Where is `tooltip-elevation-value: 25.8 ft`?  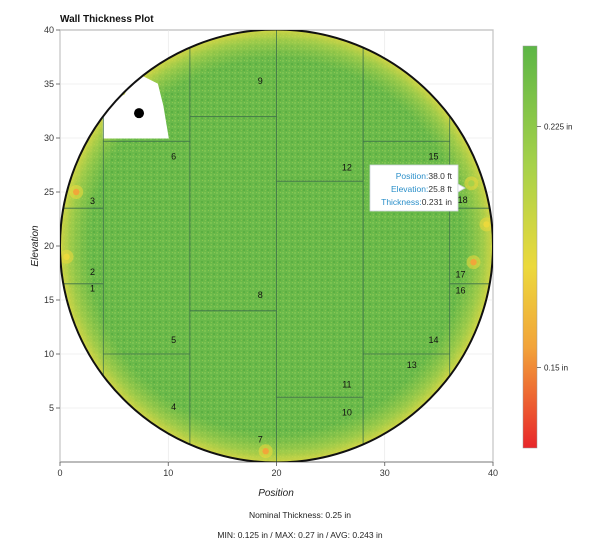
tooltip-elevation-value: 25.8 ft is located at coordinates (440, 189).